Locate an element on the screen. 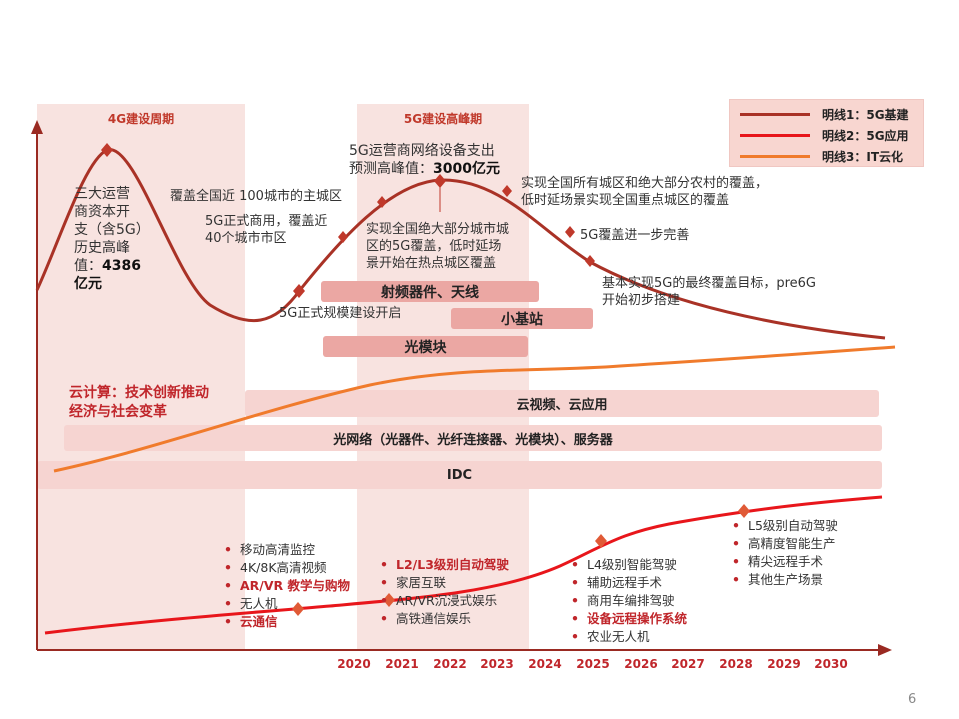  annotation-100city: 覆盖全国近 100城市的主城区 is located at coordinates (256, 196).